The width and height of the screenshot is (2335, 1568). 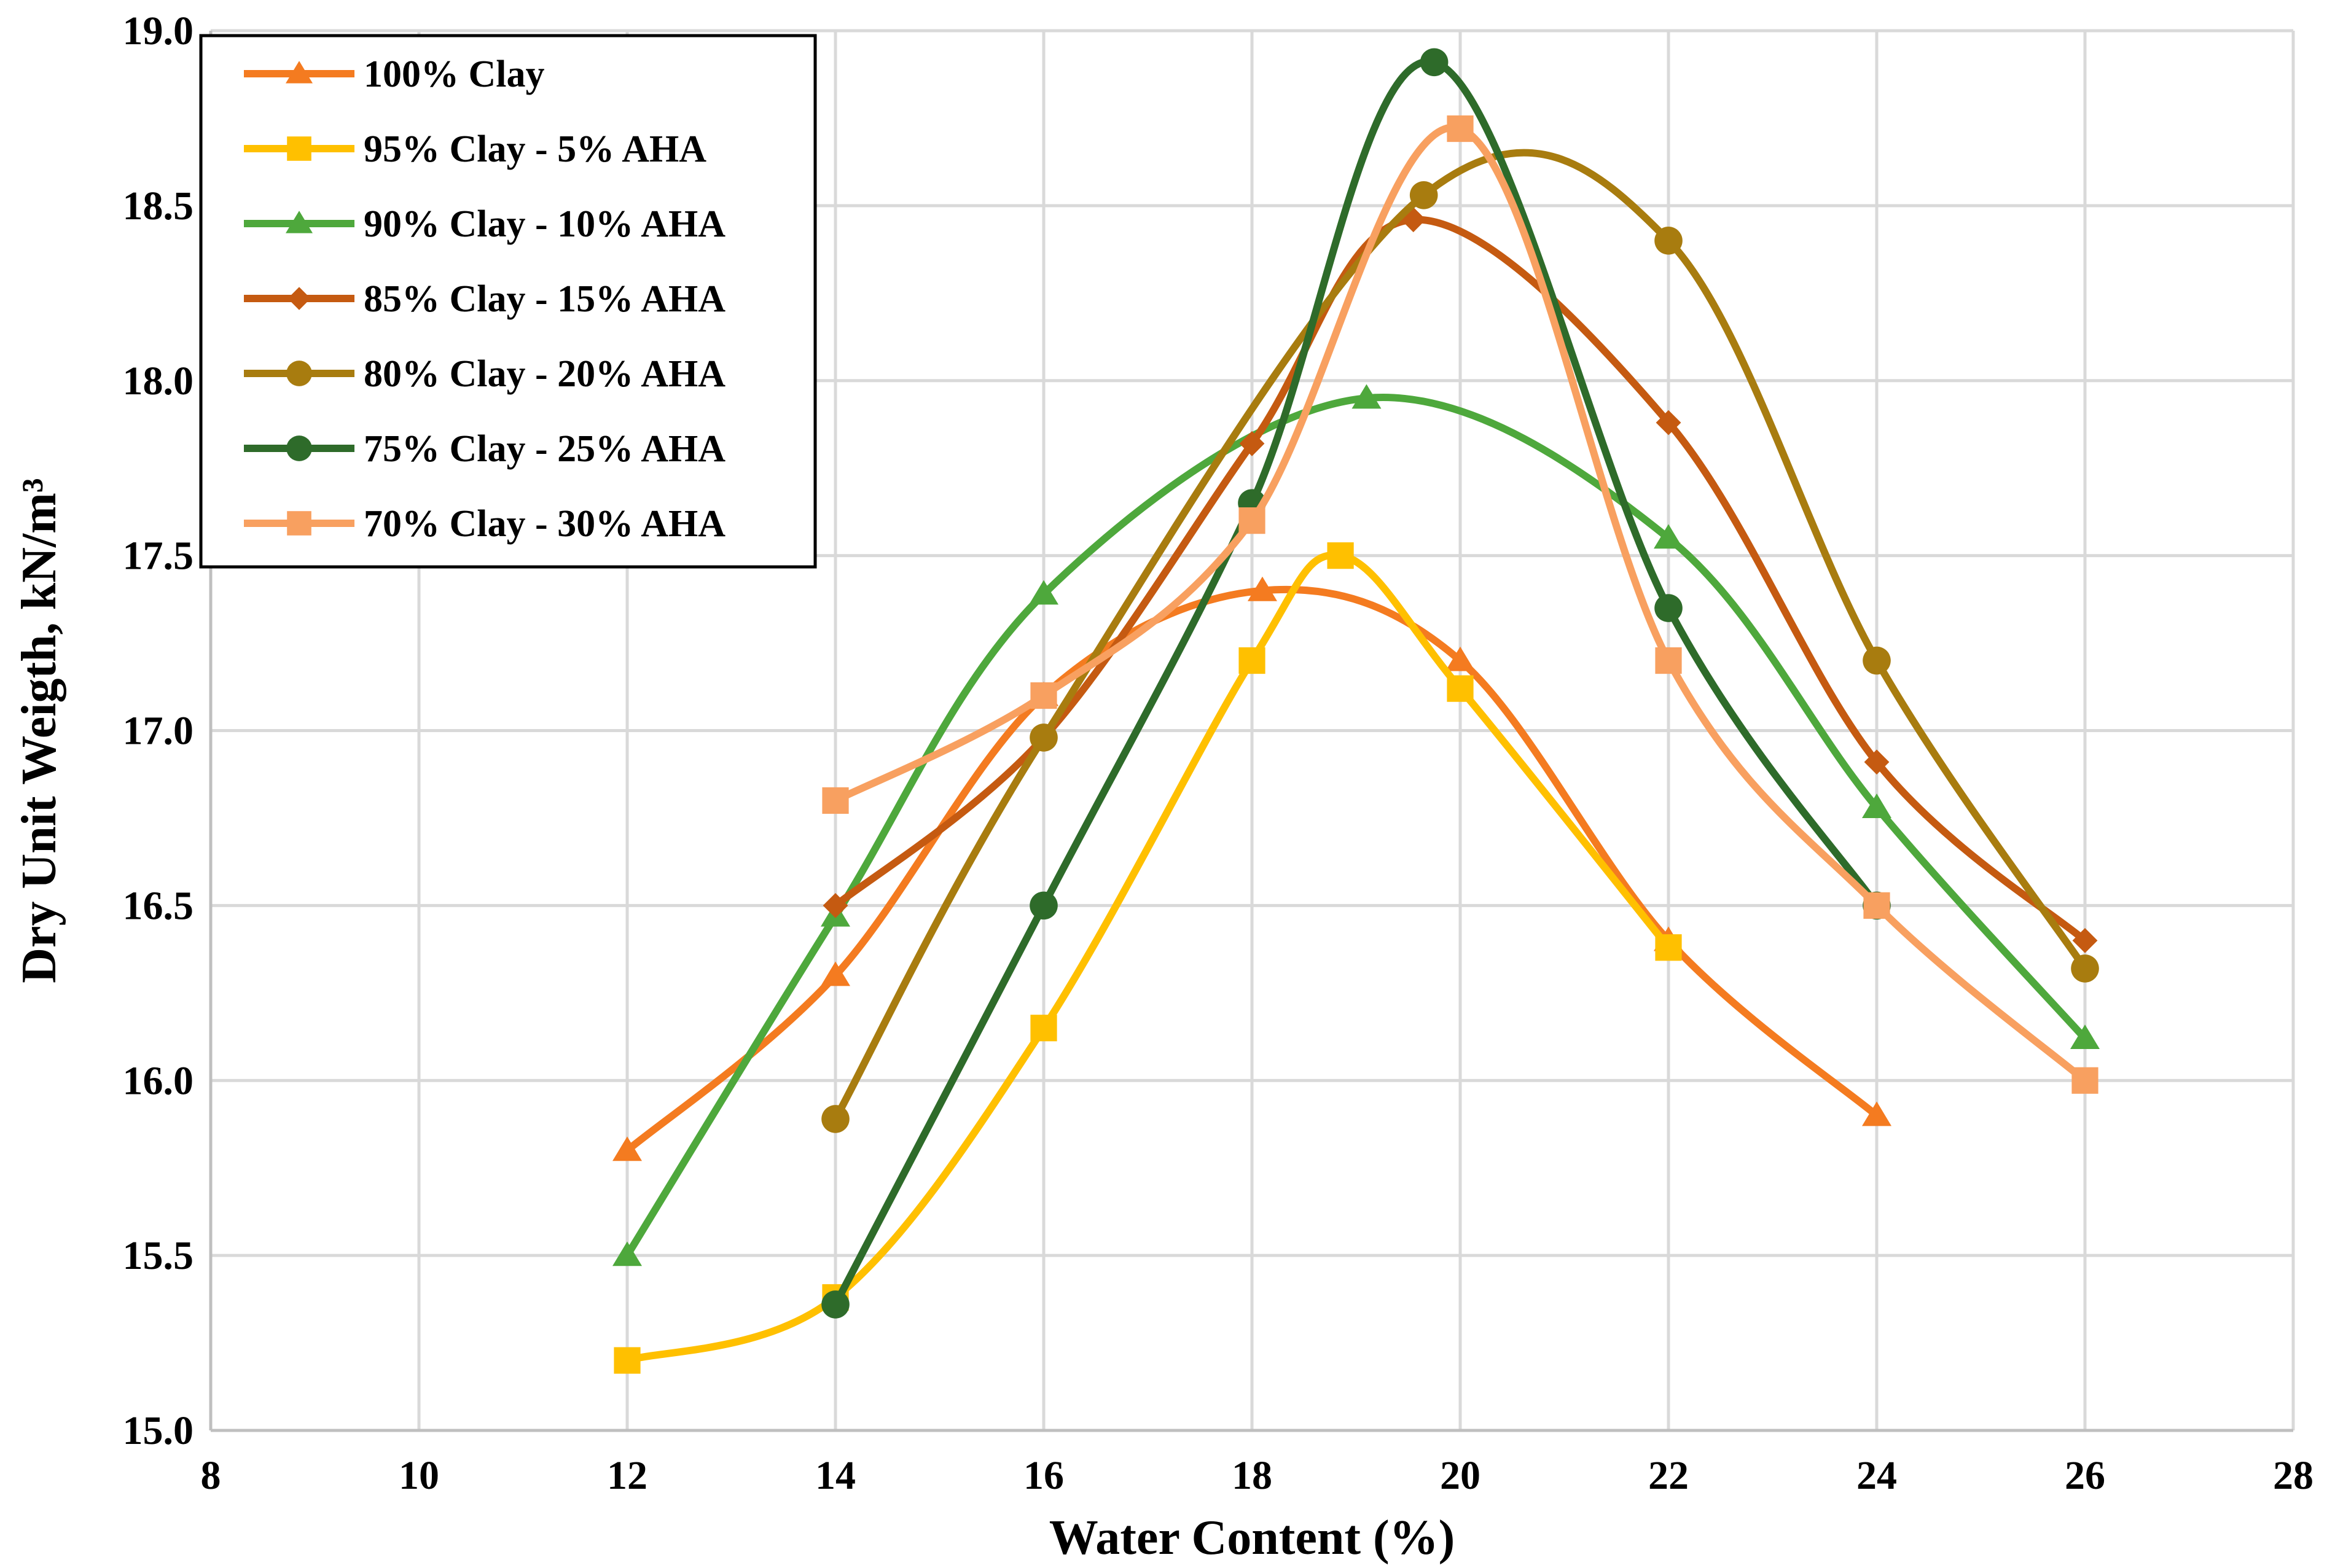 I want to click on y-tick-label: 18.0, so click(x=158, y=381).